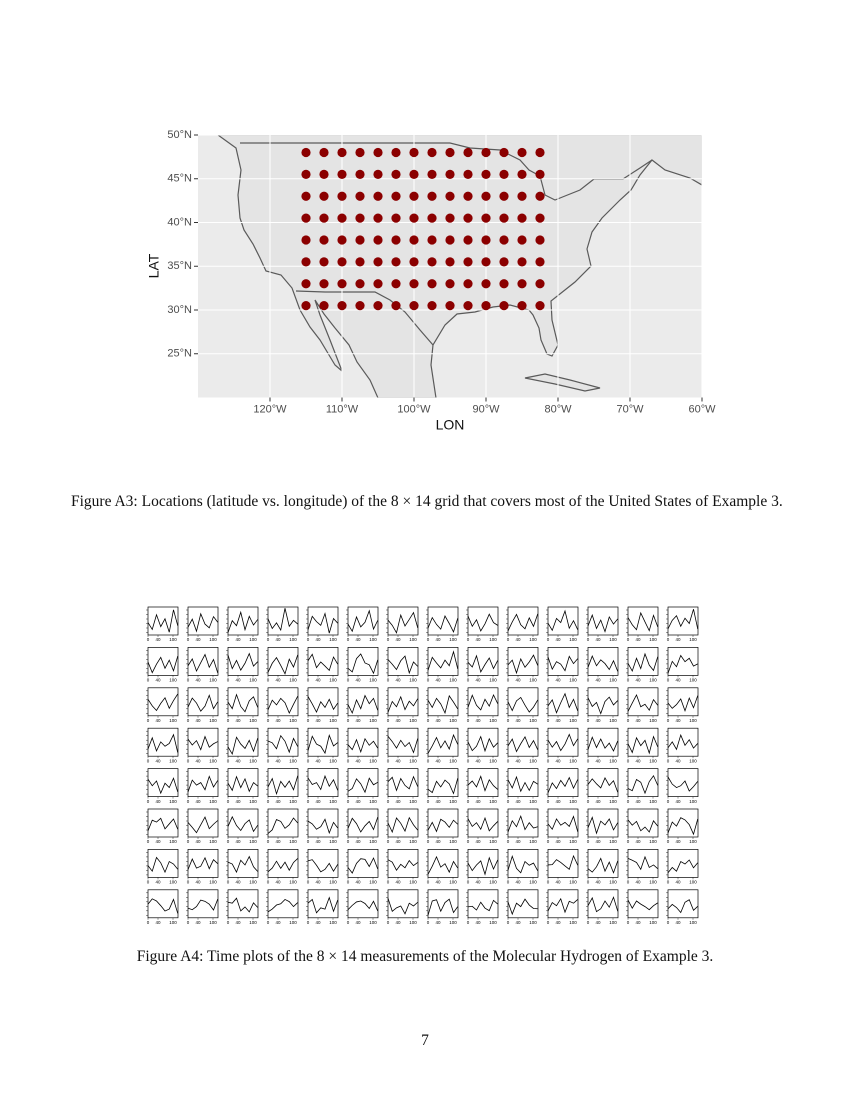 The image size is (850, 1100). I want to click on border, so click(364, 318).